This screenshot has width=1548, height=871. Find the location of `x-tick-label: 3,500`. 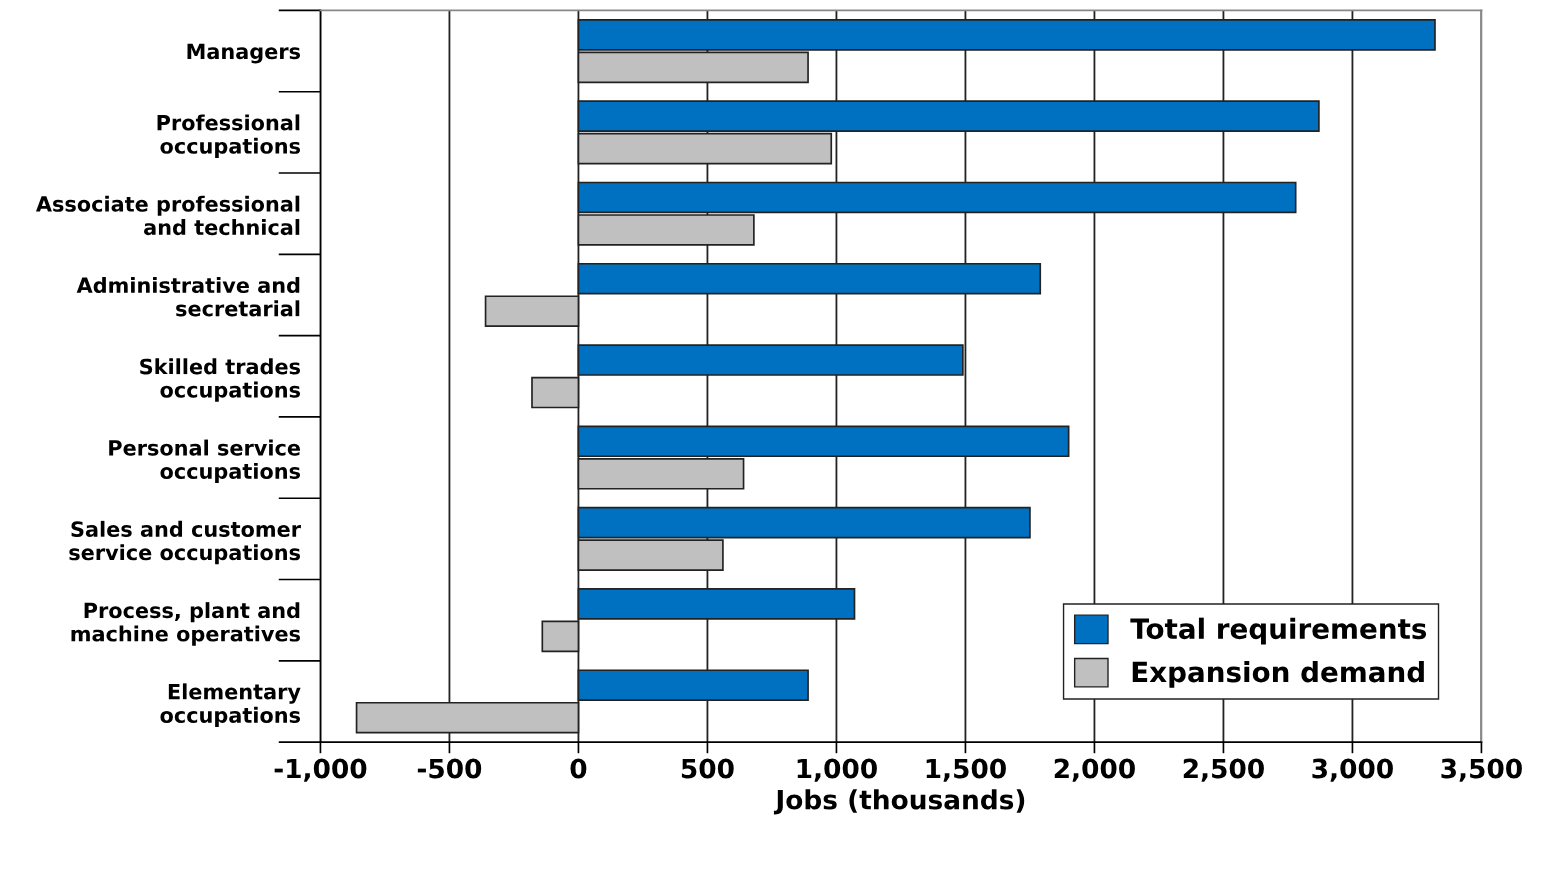

x-tick-label: 3,500 is located at coordinates (1481, 770).